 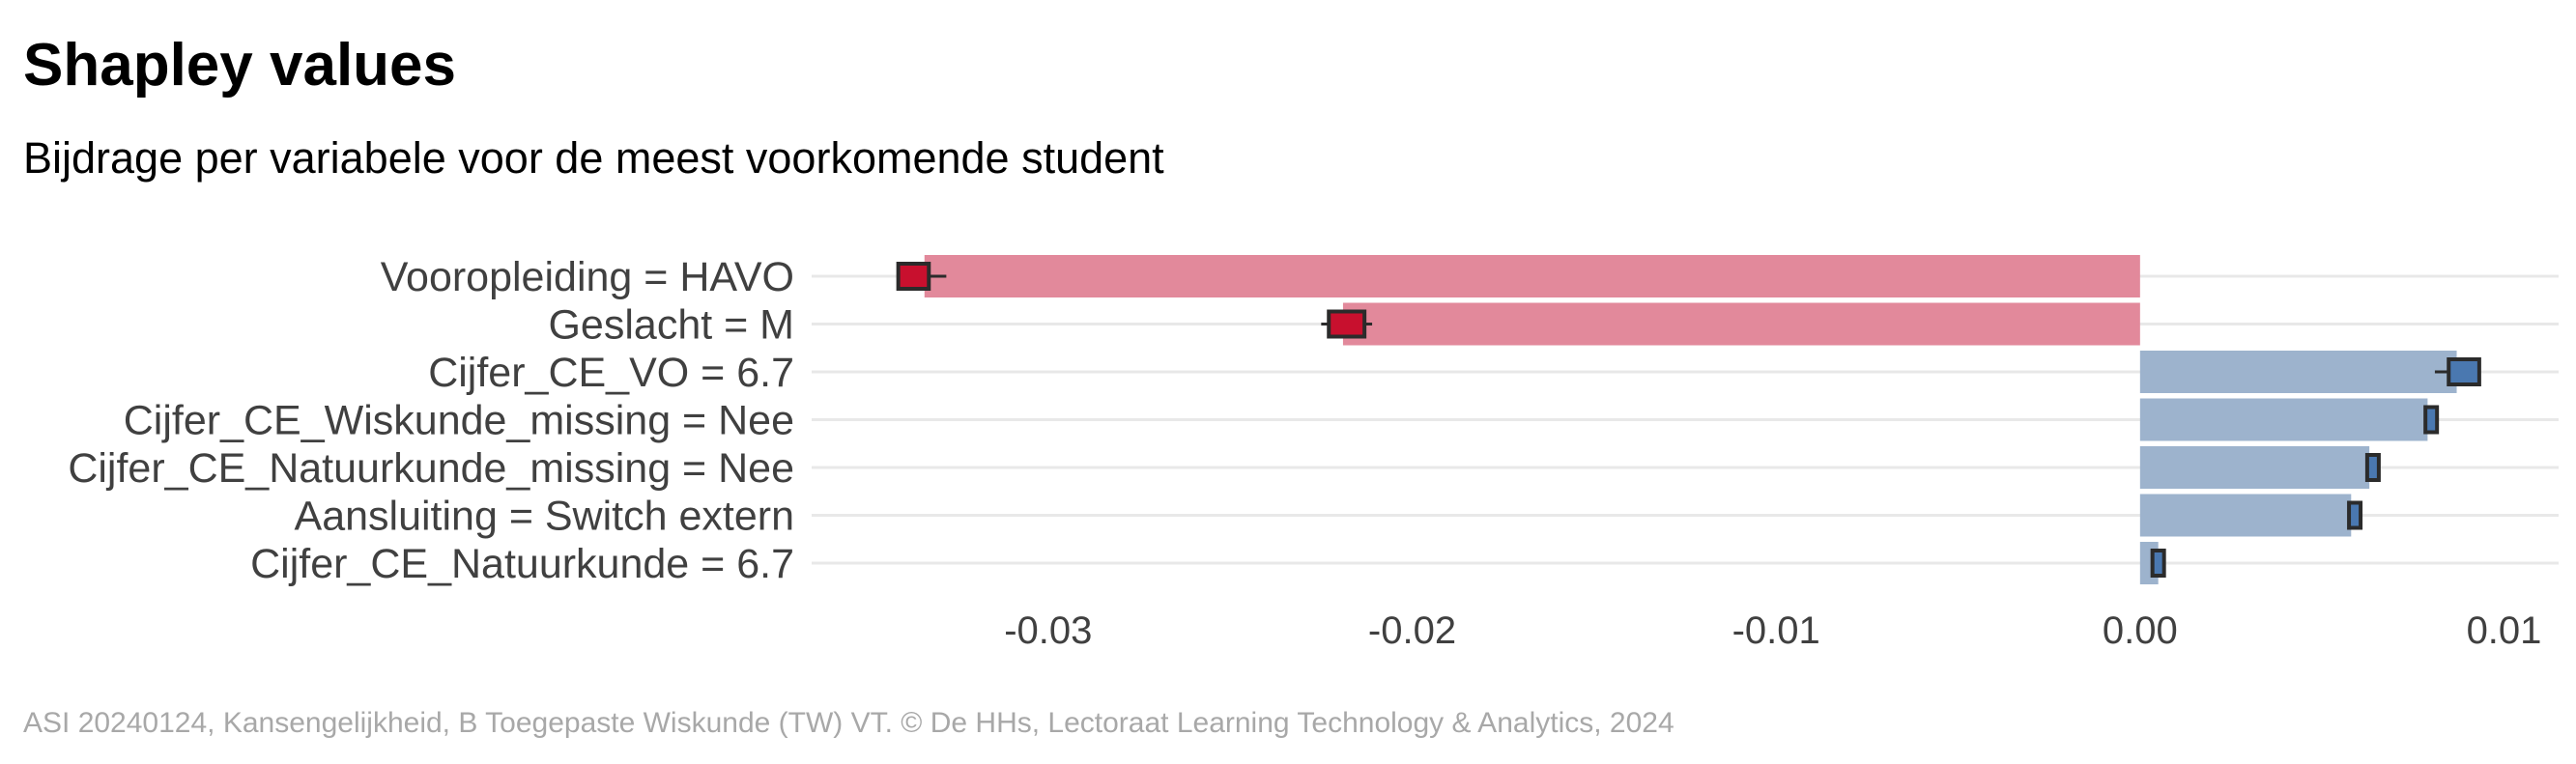 What do you see at coordinates (240, 65) in the screenshot?
I see `chart-title: Shapley values` at bounding box center [240, 65].